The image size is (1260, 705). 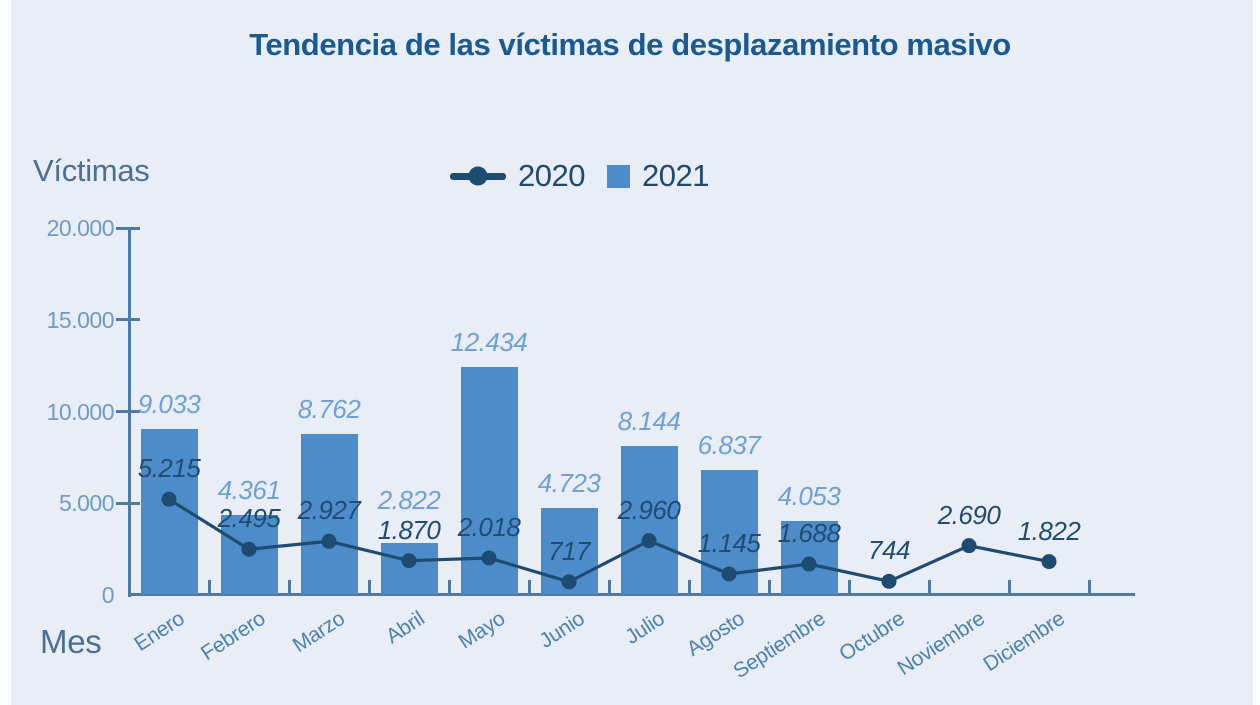 What do you see at coordinates (1049, 562) in the screenshot?
I see `line-point-diciembre` at bounding box center [1049, 562].